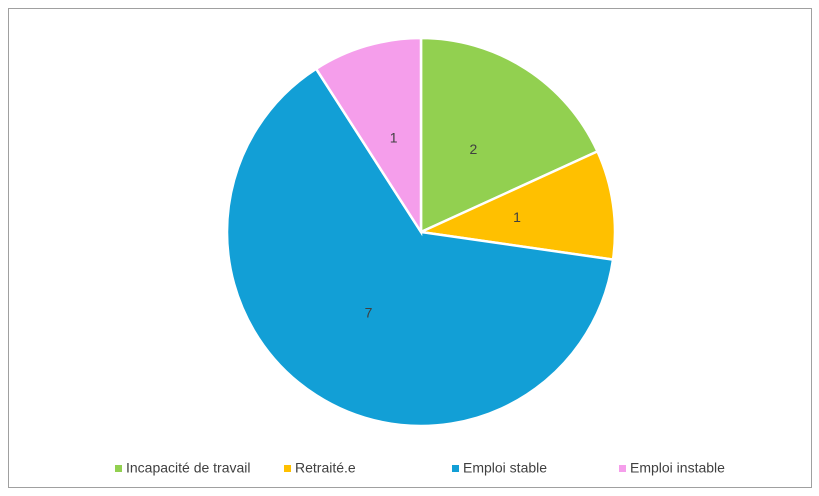 This screenshot has height=496, width=819. I want to click on legend-label: Emploi stable, so click(505, 468).